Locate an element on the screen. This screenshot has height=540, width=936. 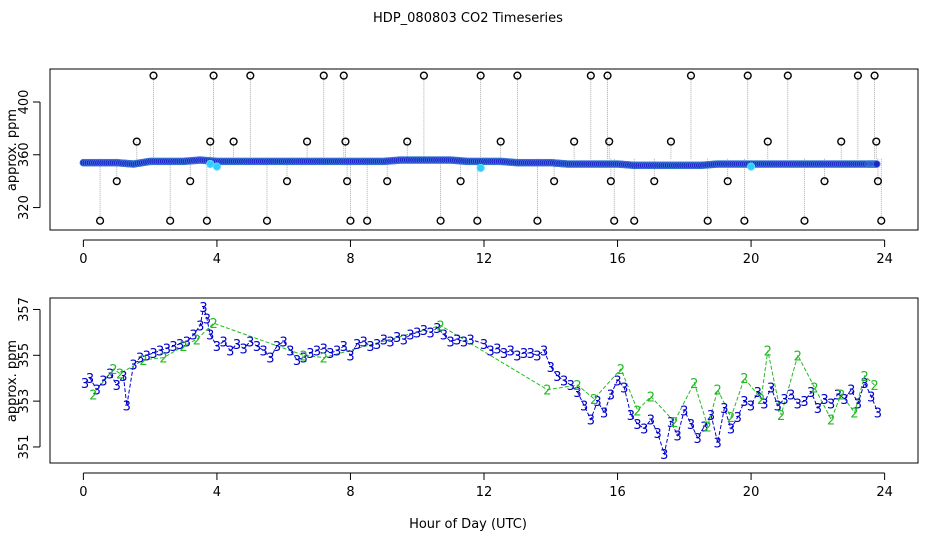
x-tick-label: 0 is located at coordinates (83, 492).